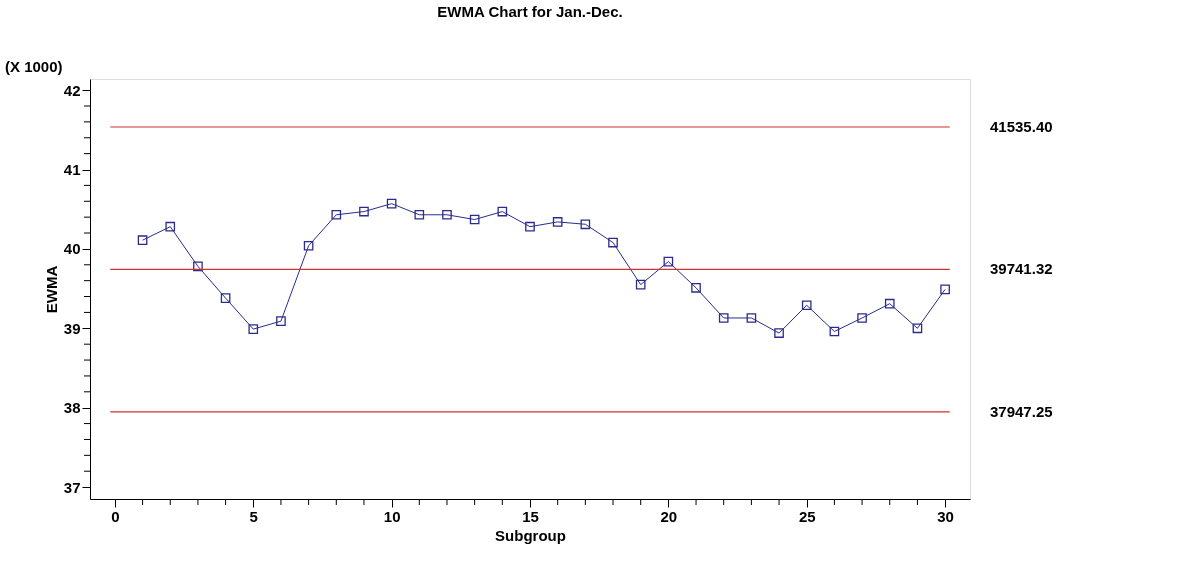  I want to click on y-tick-label: 41, so click(72, 170).